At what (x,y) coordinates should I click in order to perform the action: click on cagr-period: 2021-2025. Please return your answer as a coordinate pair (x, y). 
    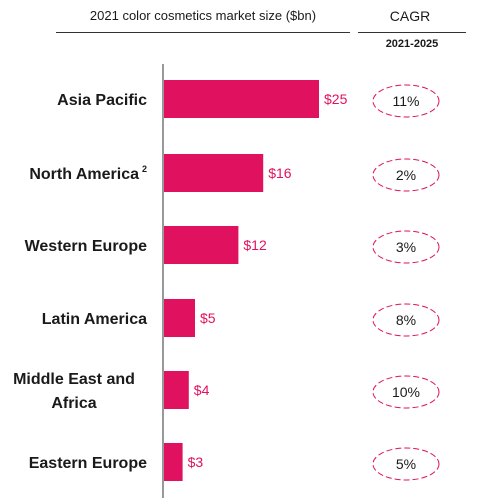
    Looking at the image, I should click on (412, 44).